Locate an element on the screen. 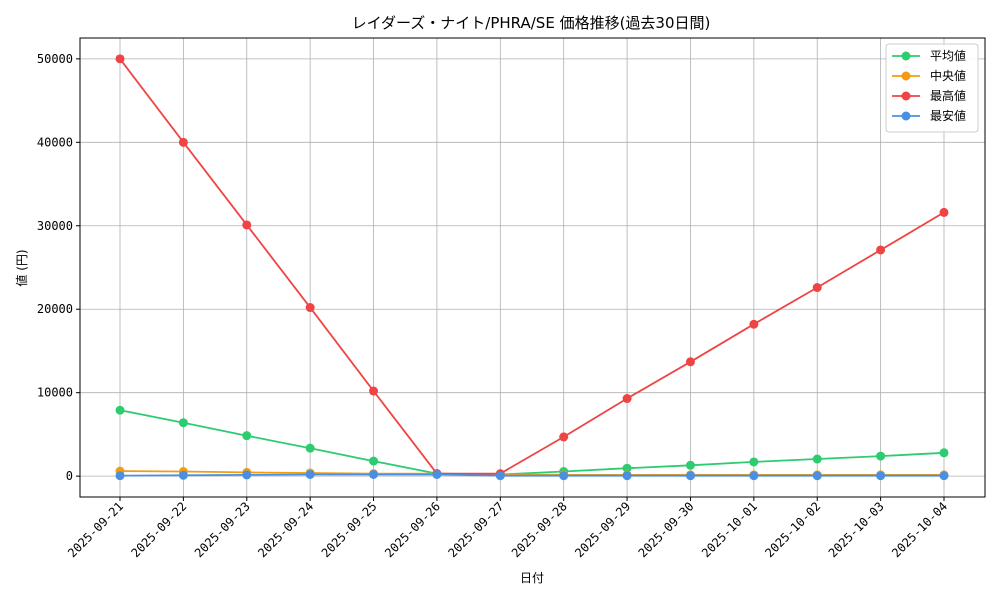  legend-label: 最安値 is located at coordinates (948, 115).